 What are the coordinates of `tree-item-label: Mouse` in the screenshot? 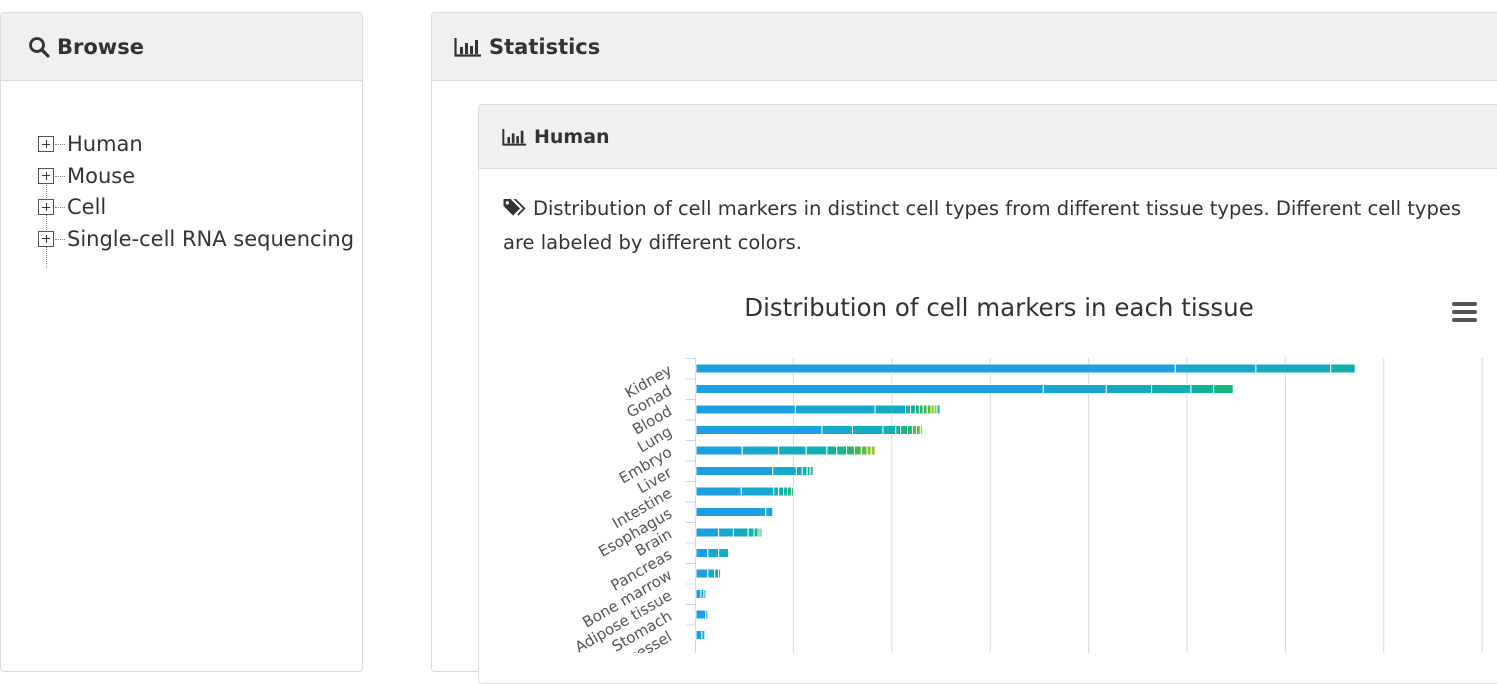 It's located at (101, 175).